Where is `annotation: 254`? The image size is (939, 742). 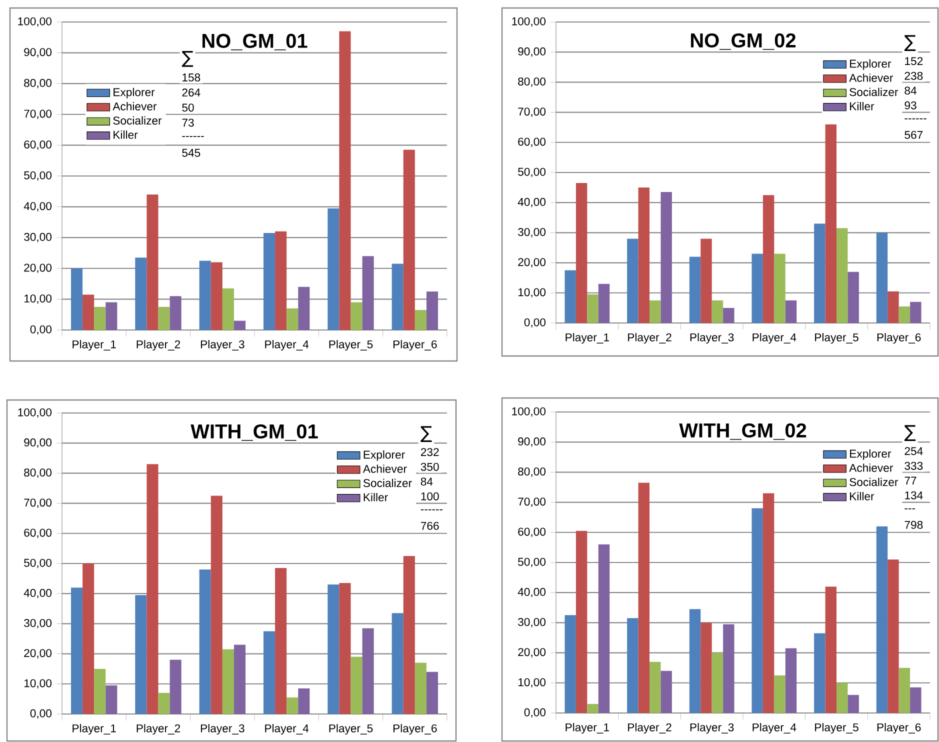 annotation: 254 is located at coordinates (913, 451).